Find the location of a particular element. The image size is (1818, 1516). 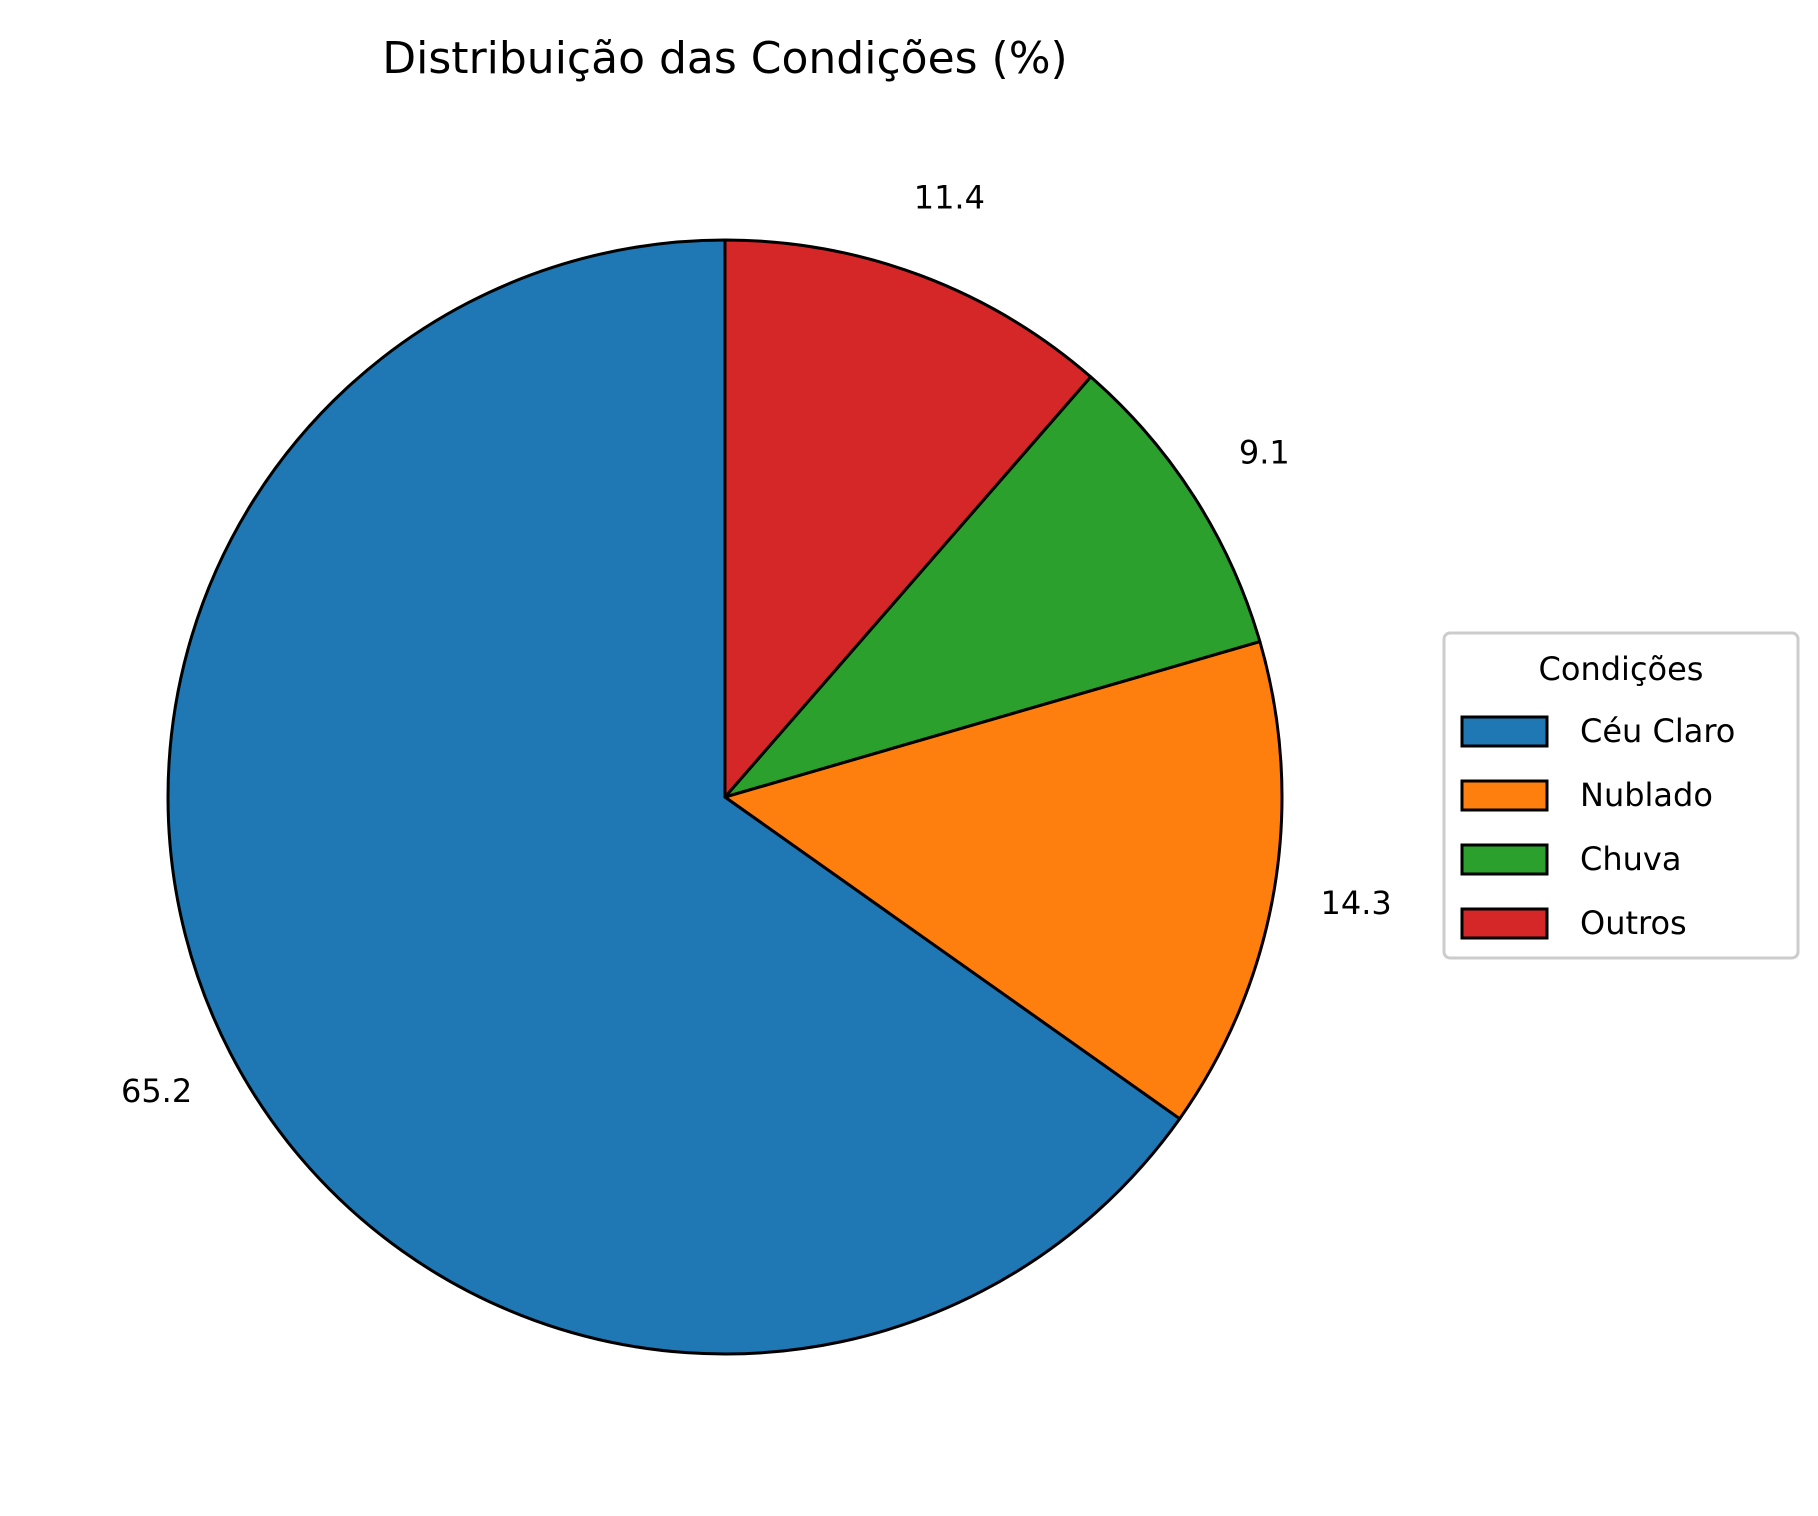

legend-label-ceu-claro: Céu Claro is located at coordinates (1657, 731).